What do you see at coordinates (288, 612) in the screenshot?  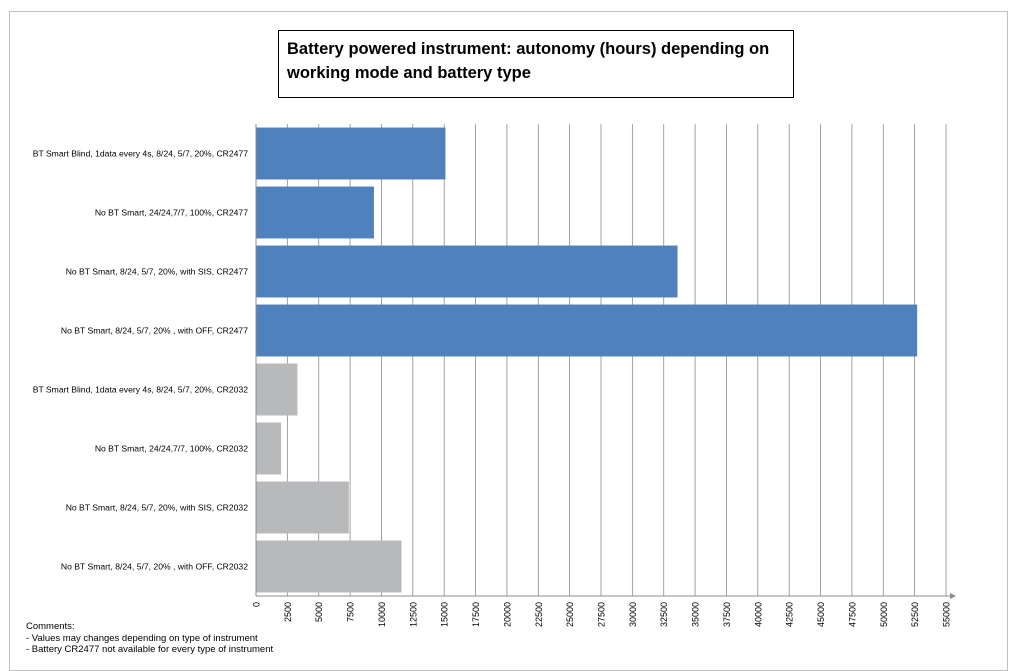 I see `x-tick-label: 2500` at bounding box center [288, 612].